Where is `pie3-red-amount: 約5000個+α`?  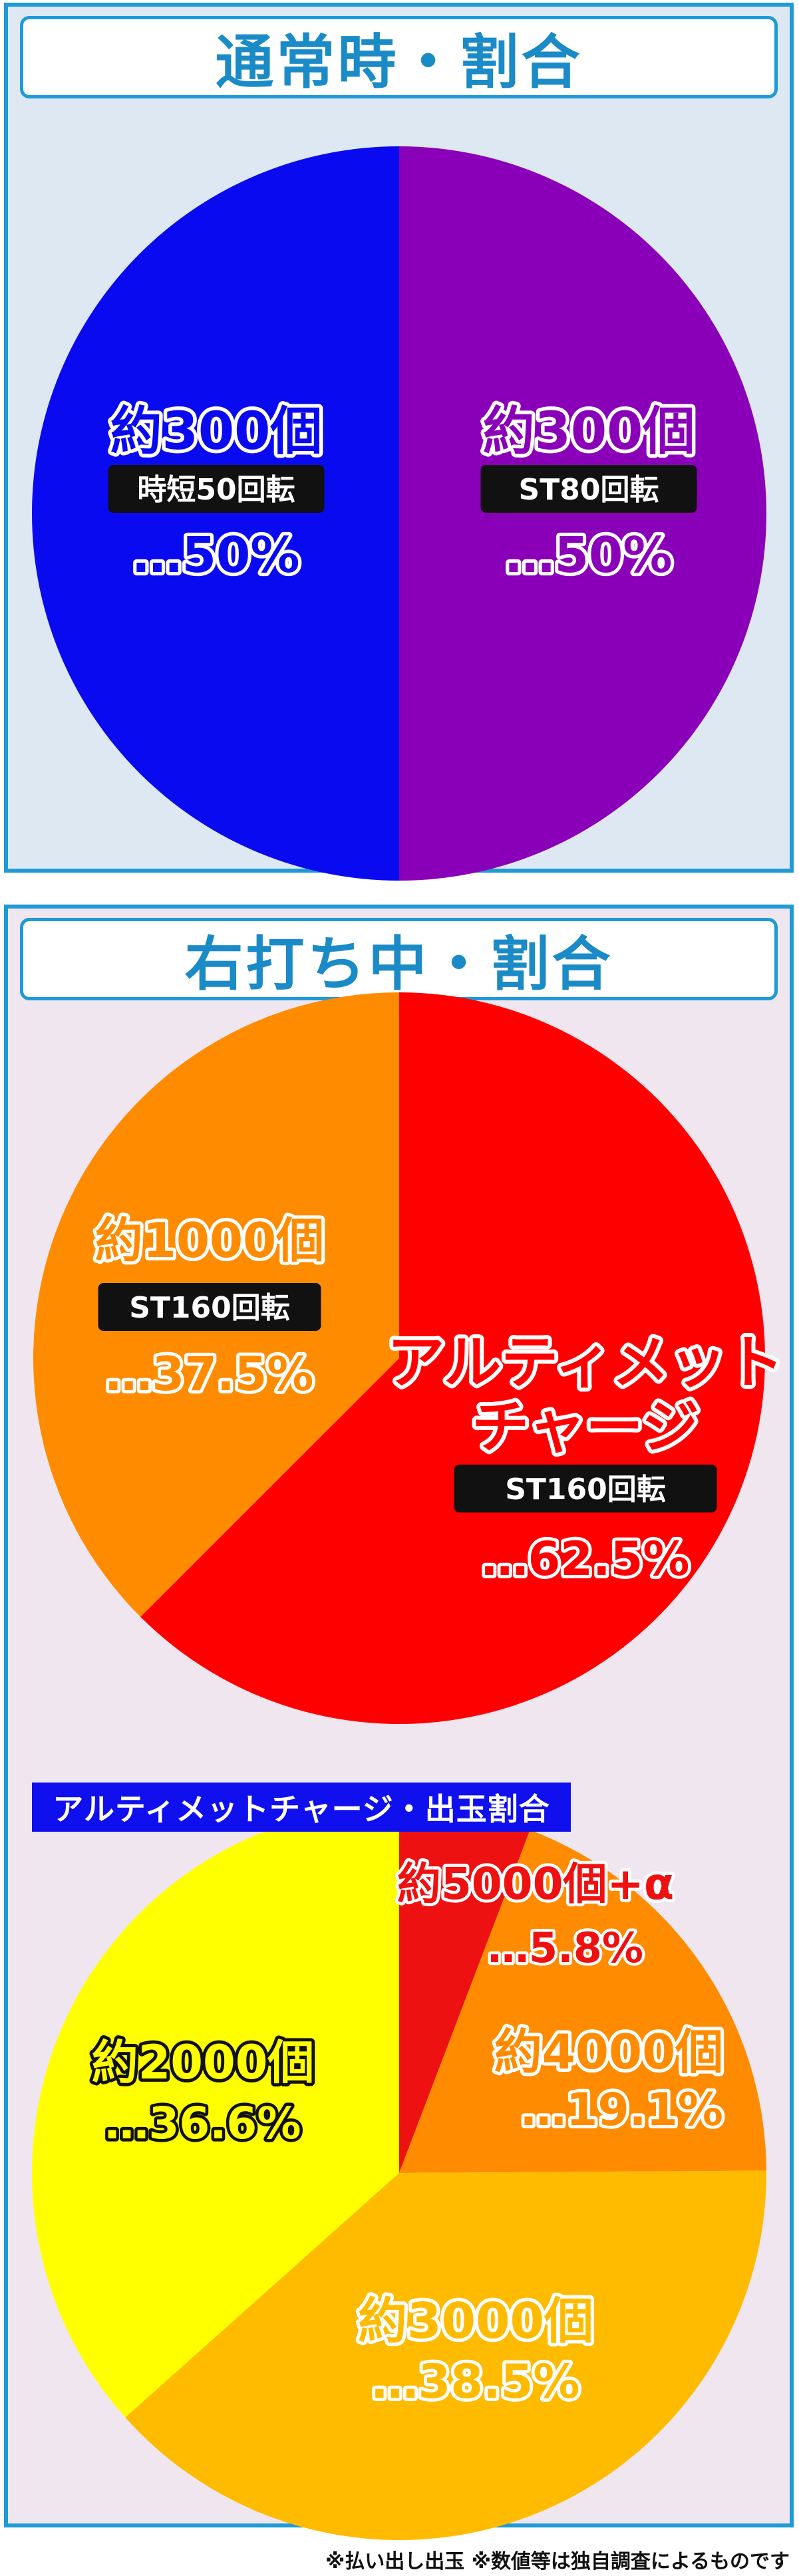
pie3-red-amount: 約5000個+α is located at coordinates (535, 1884).